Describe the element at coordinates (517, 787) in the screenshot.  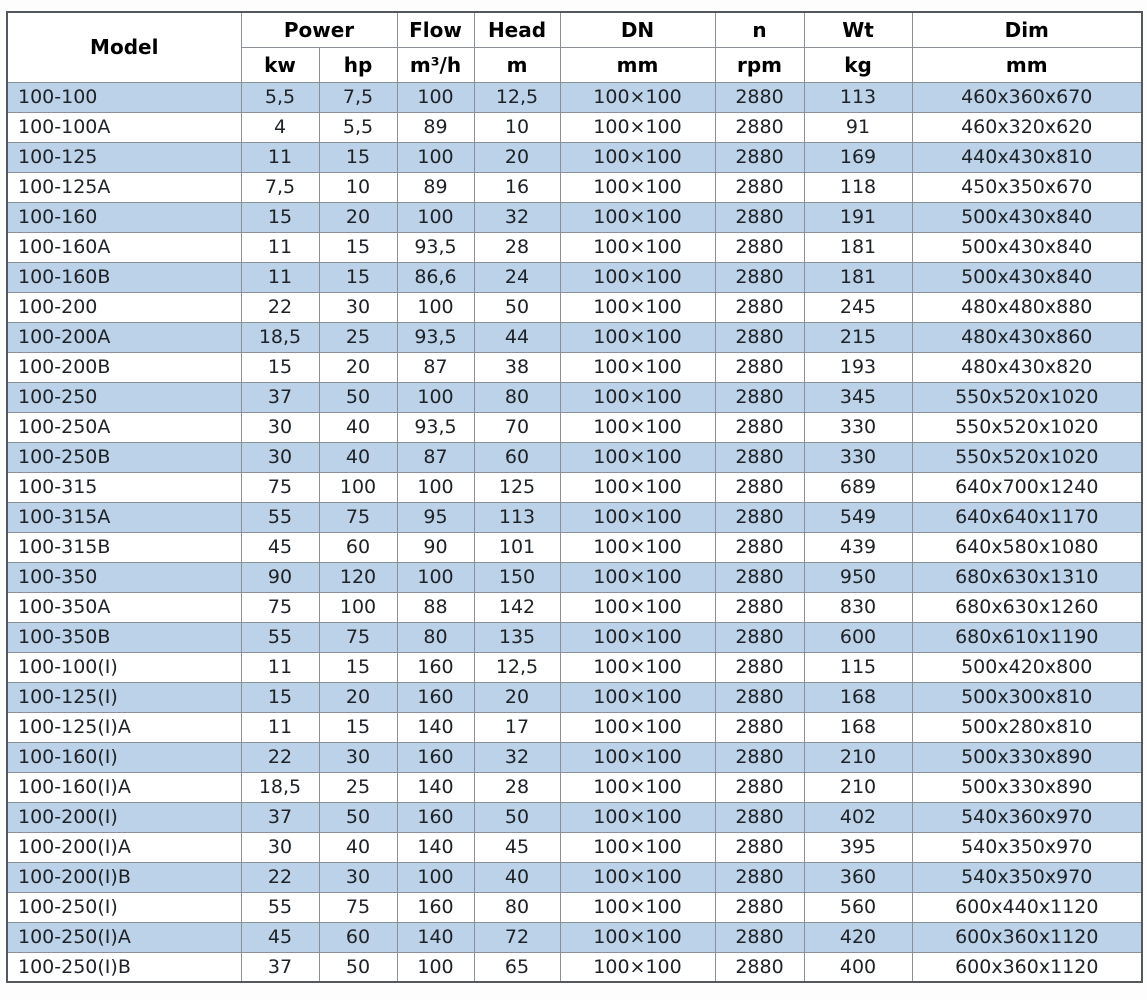
I see `cell-head: 28` at that location.